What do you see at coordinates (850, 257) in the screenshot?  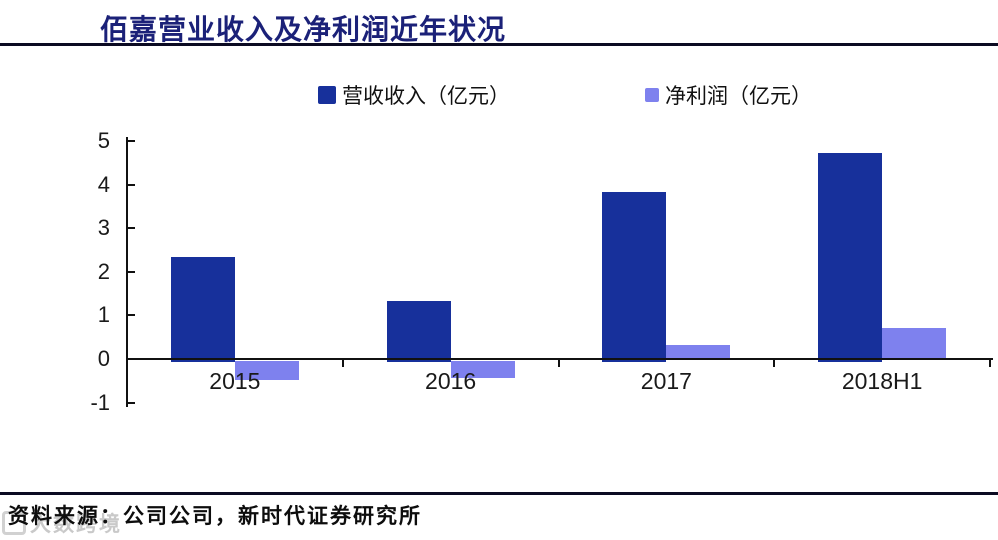 I see `bar-revenue-2018H1` at bounding box center [850, 257].